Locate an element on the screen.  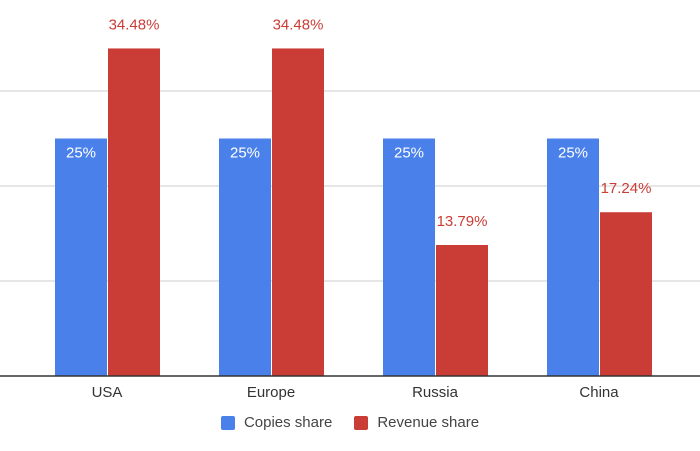
x-tick-label-china: China is located at coordinates (599, 392).